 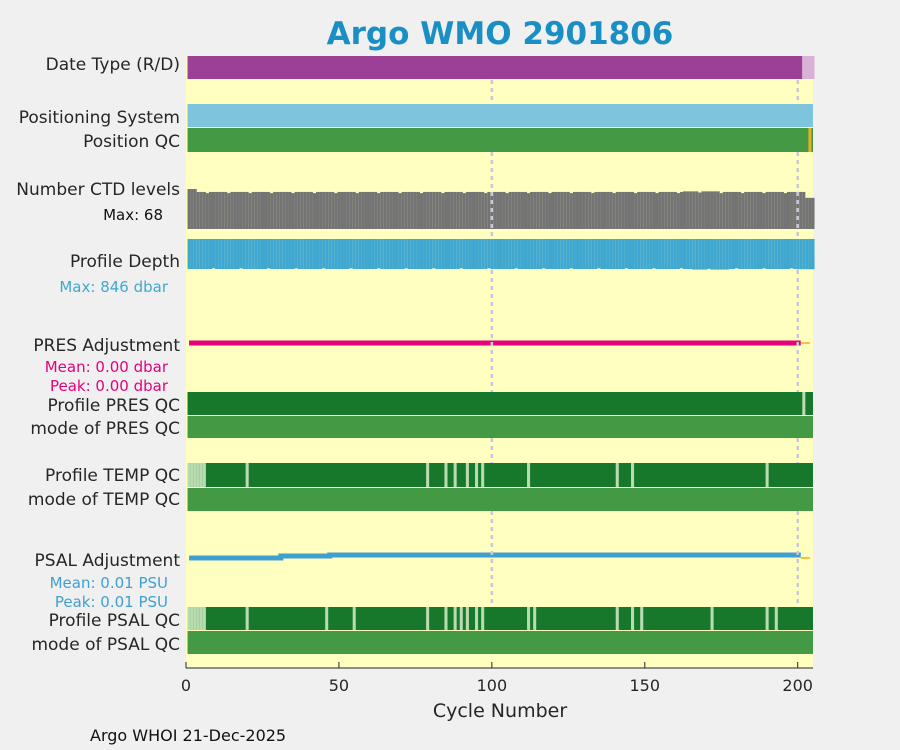 What do you see at coordinates (495, 67) in the screenshot?
I see `date-type-realtime-bar` at bounding box center [495, 67].